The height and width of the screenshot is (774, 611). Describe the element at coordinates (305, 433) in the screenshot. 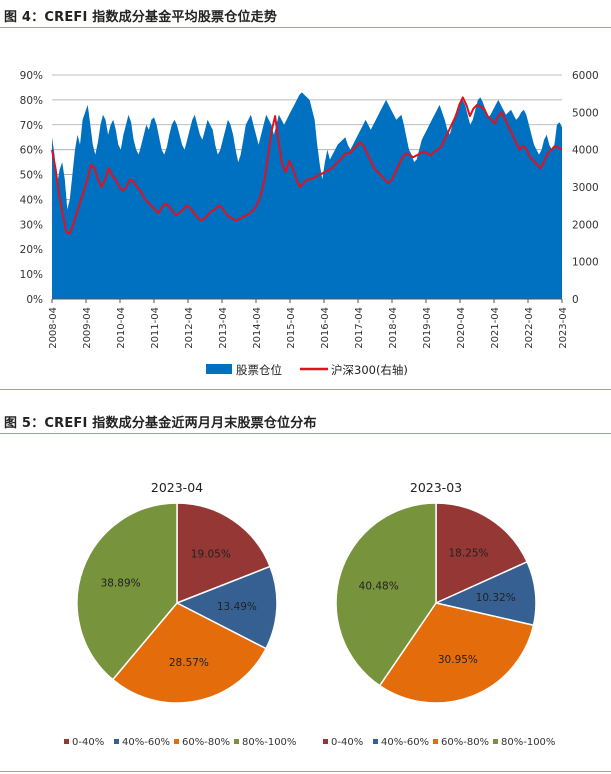

I see `figure5-title-rule` at that location.